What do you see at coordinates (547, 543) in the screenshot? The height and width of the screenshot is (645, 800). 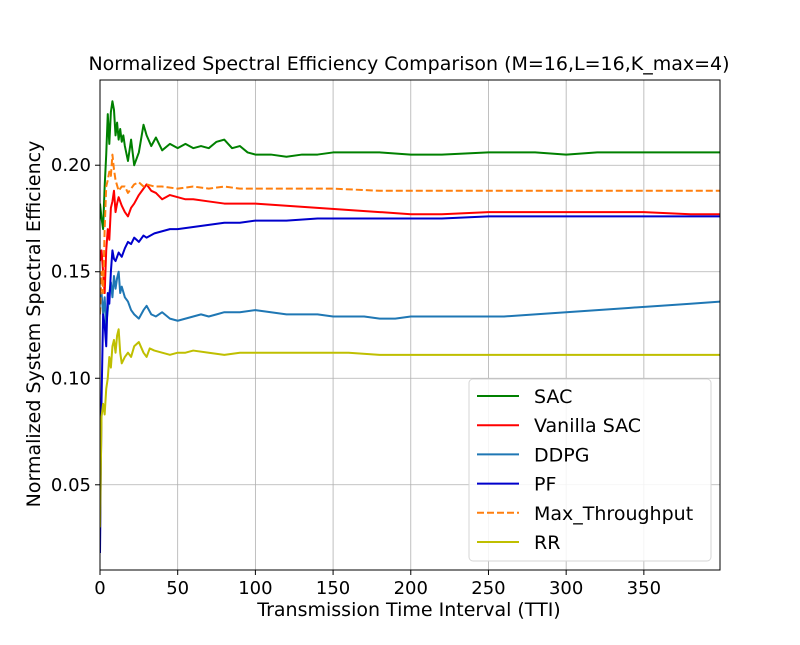 I see `legend-label-rr: RR` at bounding box center [547, 543].